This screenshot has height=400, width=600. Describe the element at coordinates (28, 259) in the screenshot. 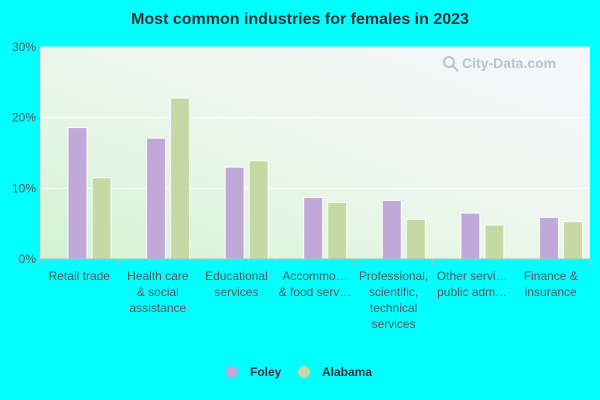

I see `y-tick-label: 0%` at that location.